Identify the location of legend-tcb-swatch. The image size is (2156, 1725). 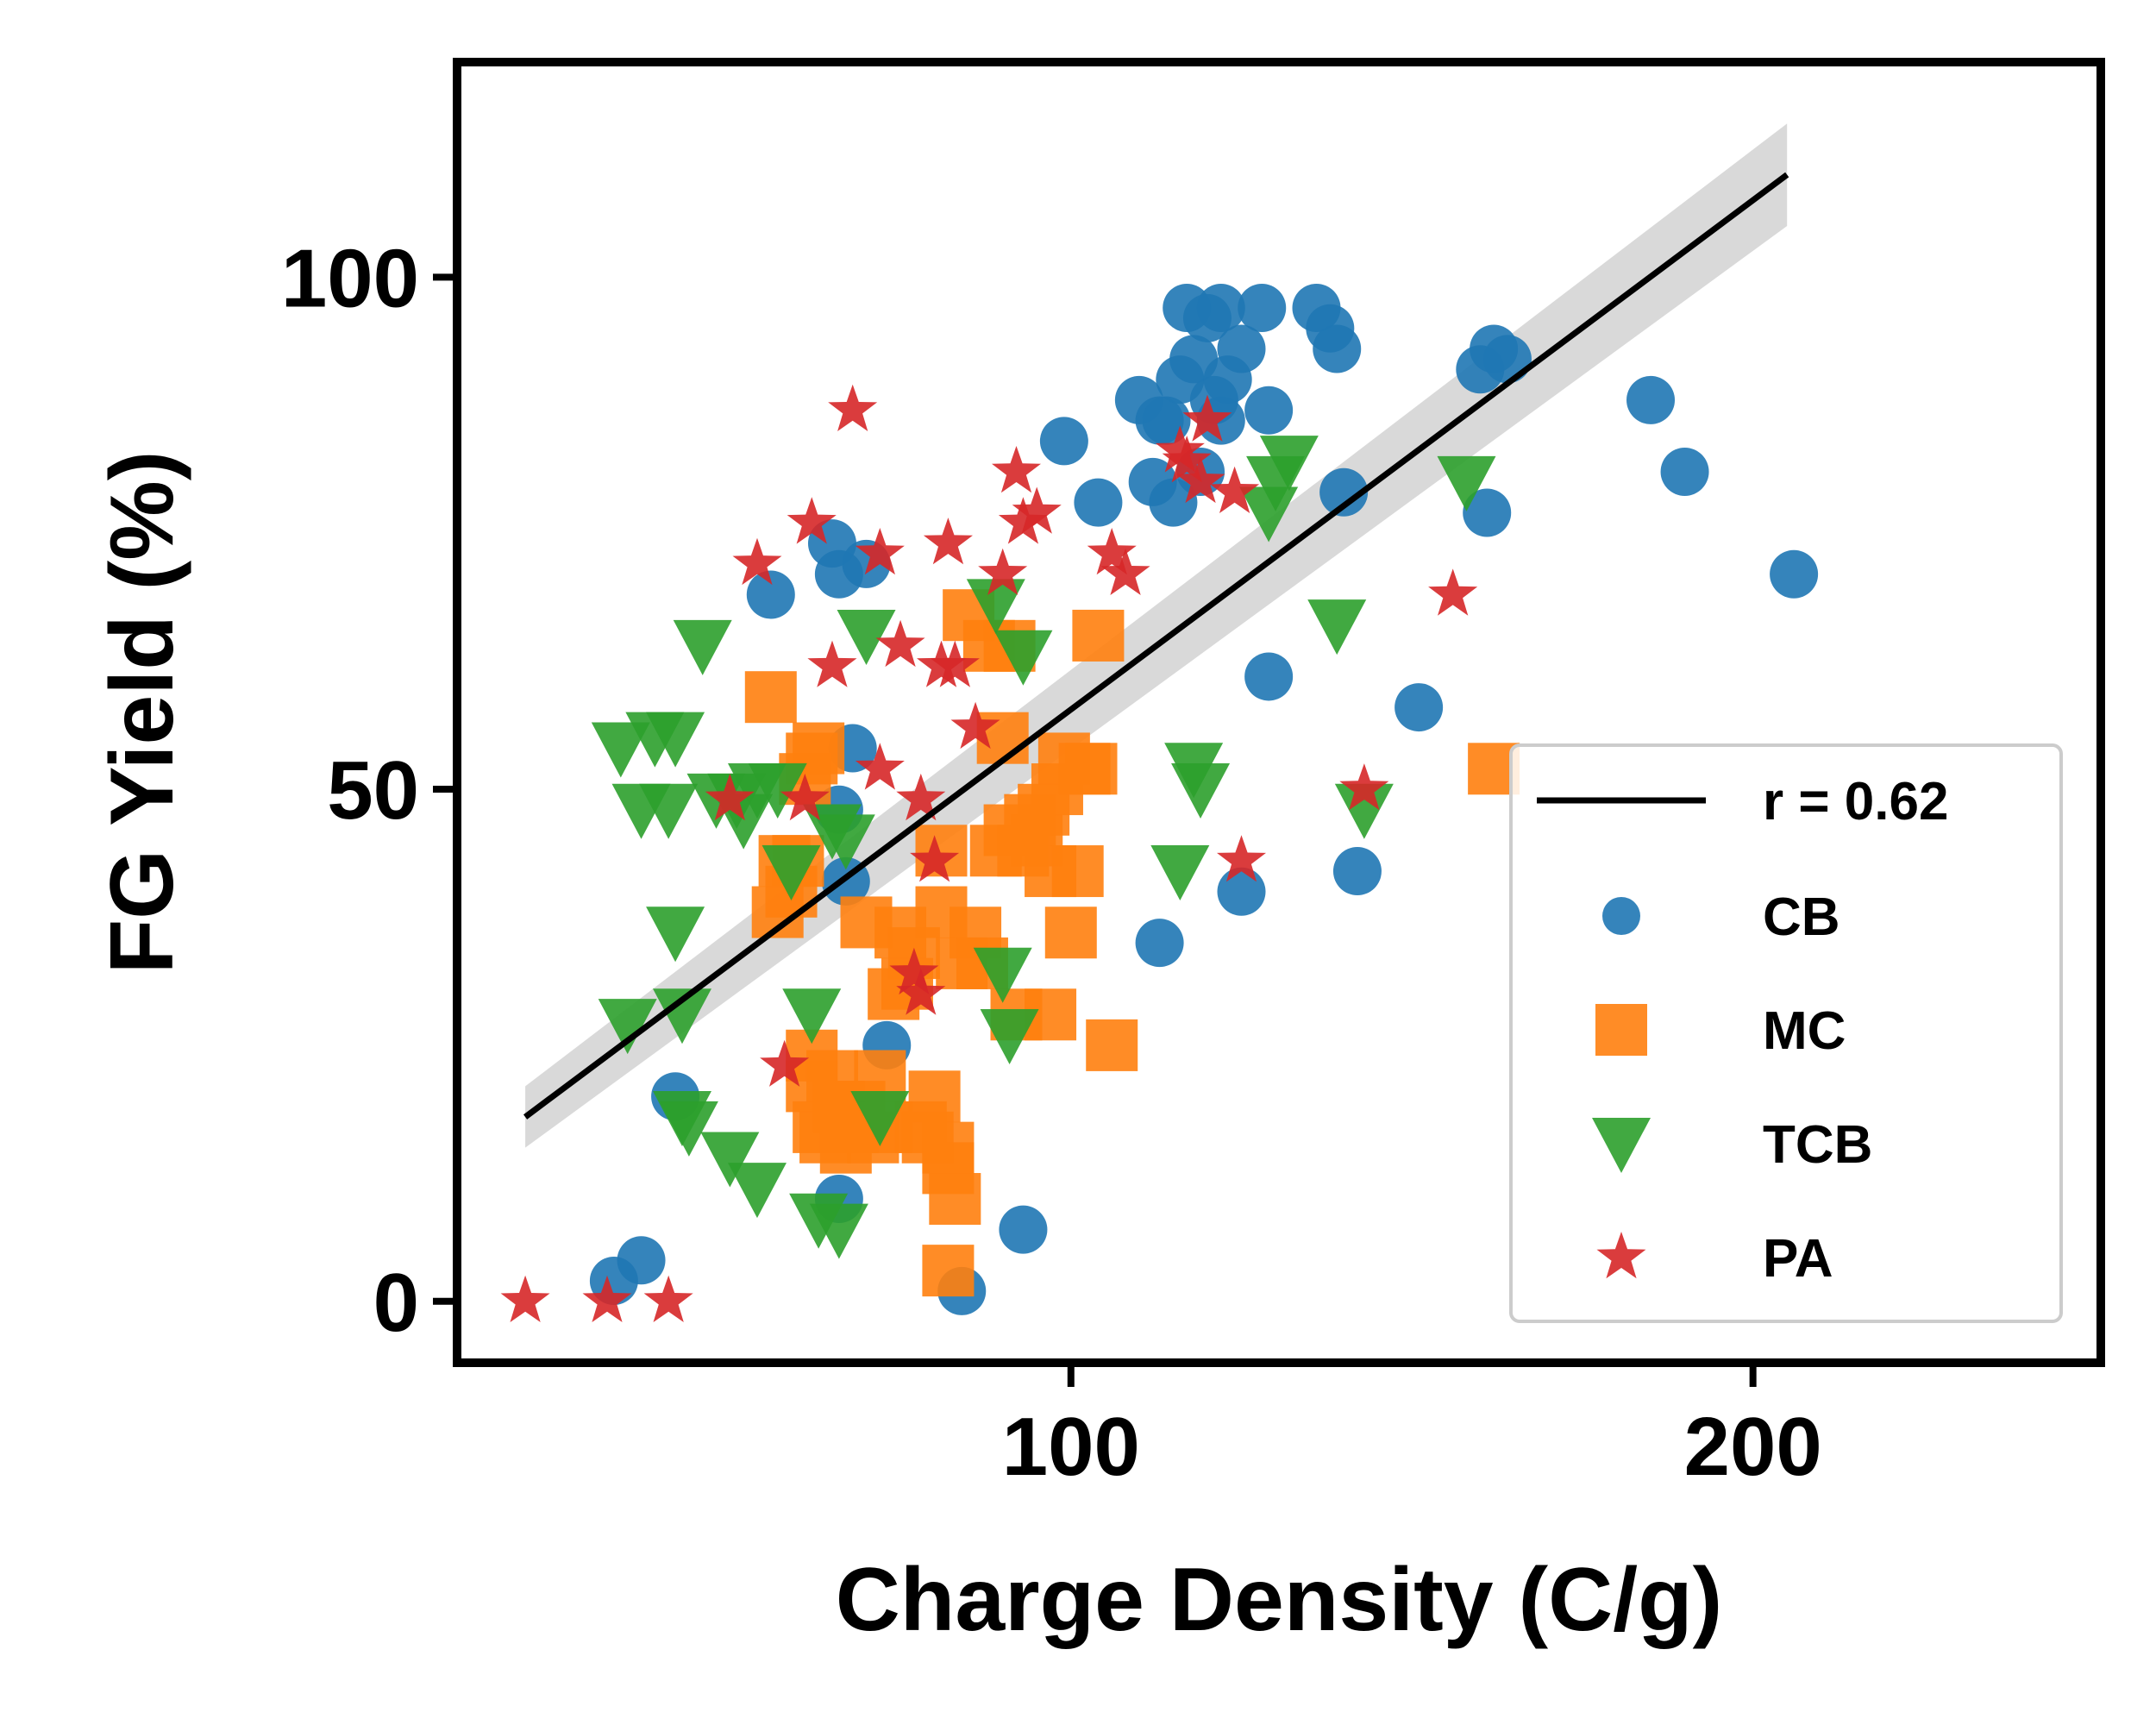
(1621, 1145).